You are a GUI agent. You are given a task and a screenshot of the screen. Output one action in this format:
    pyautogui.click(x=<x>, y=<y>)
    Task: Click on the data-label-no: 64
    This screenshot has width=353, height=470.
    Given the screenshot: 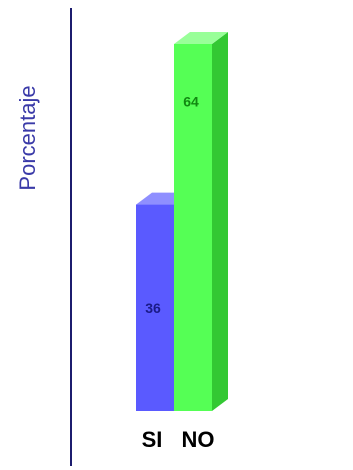 What is the action you would take?
    pyautogui.click(x=191, y=102)
    